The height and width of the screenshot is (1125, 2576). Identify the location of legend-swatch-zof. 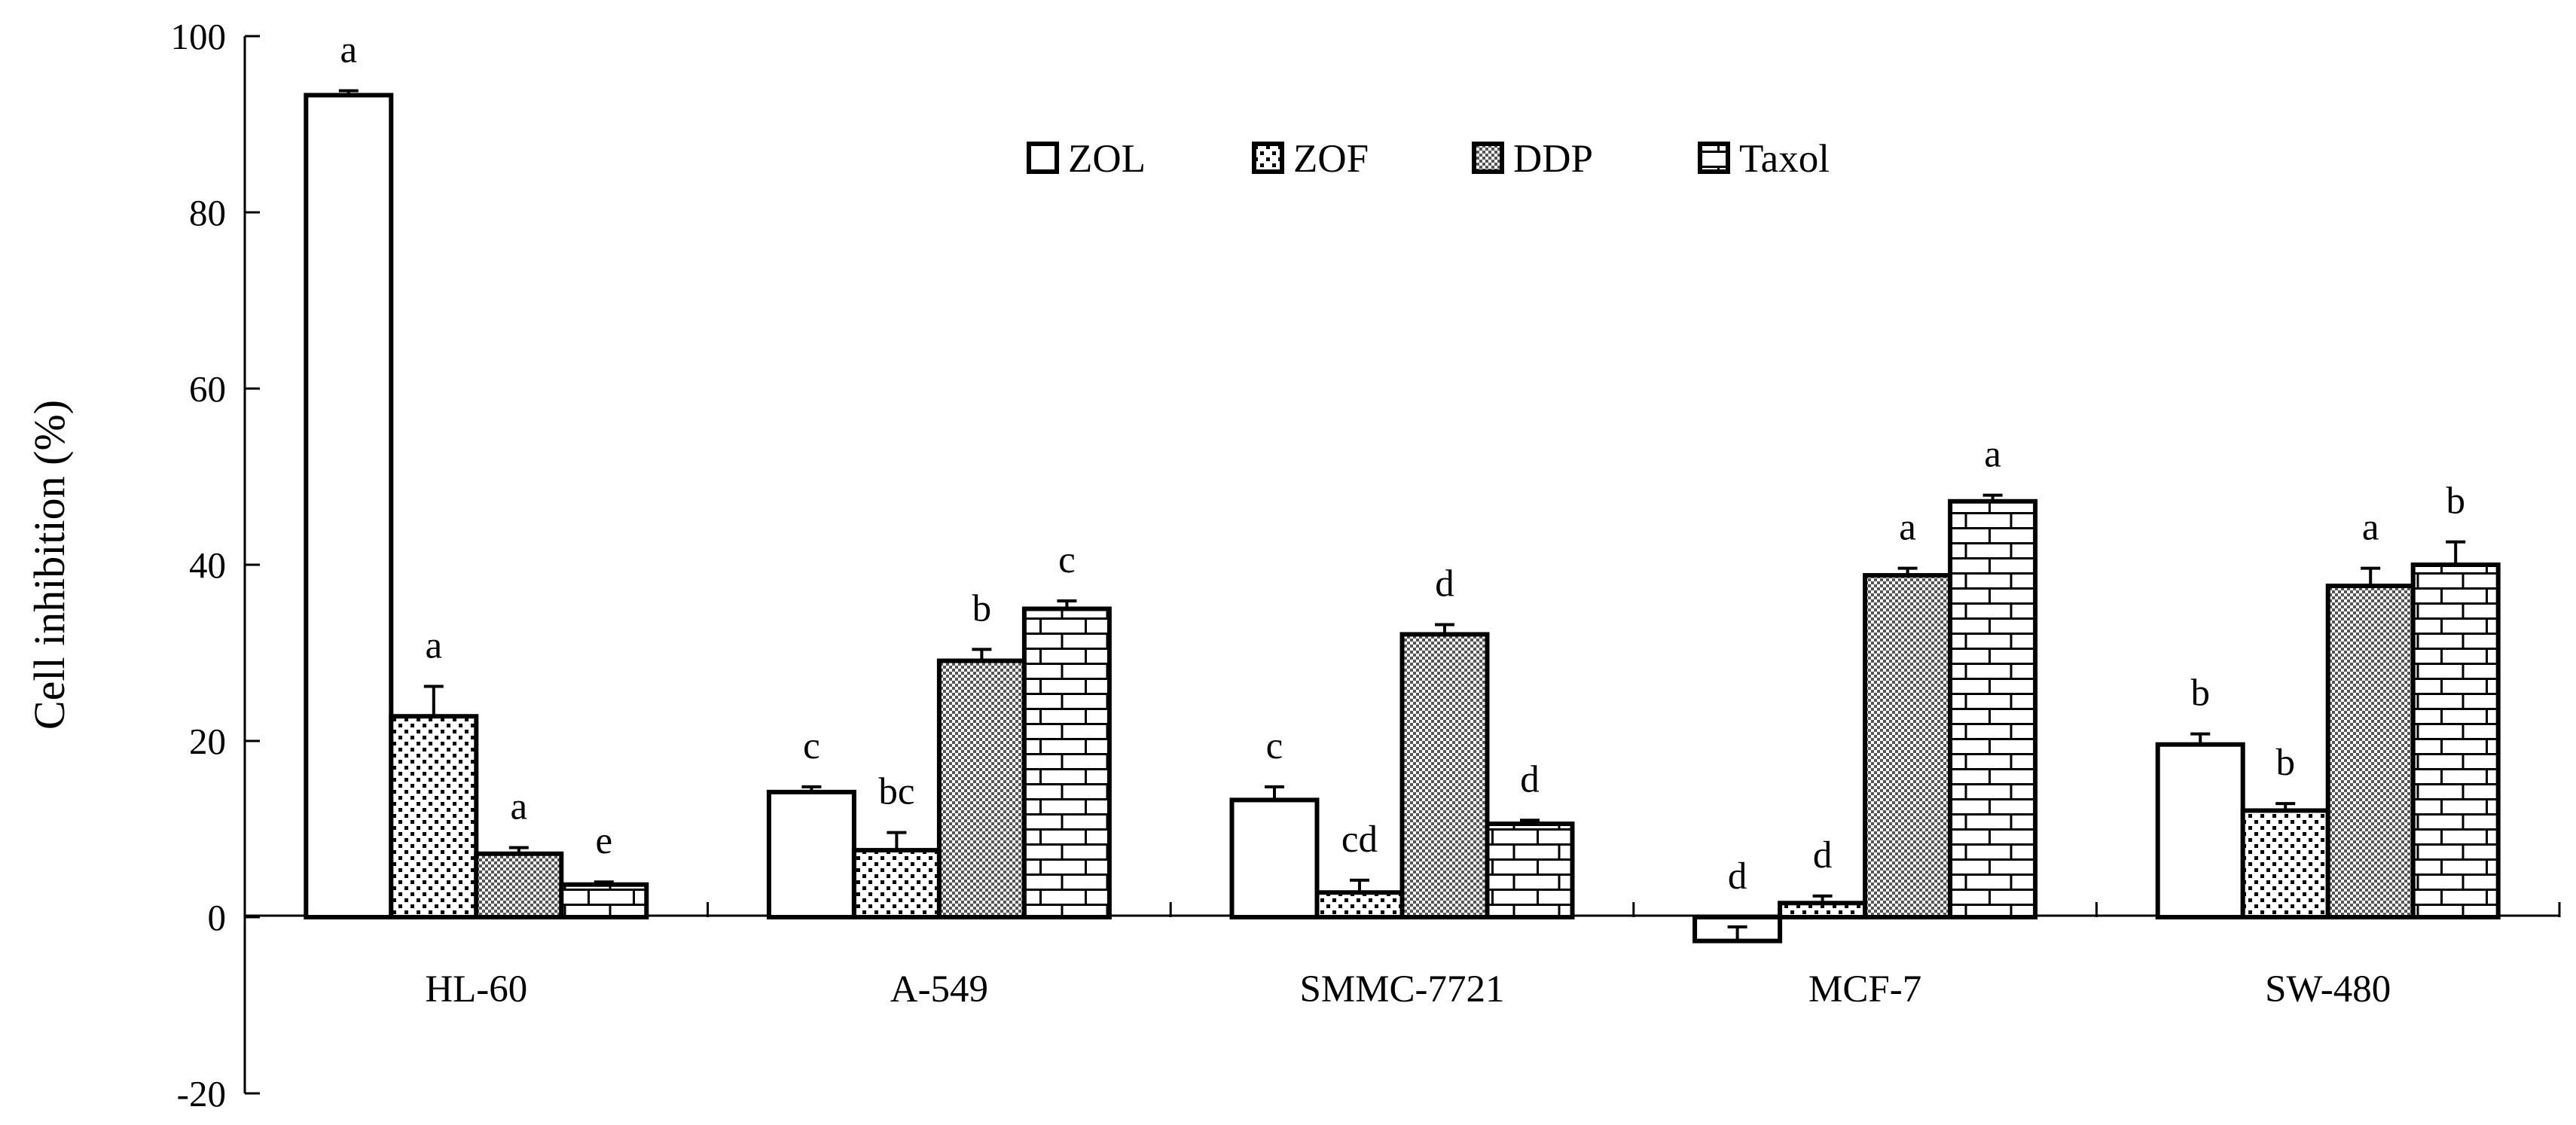
(1268, 158).